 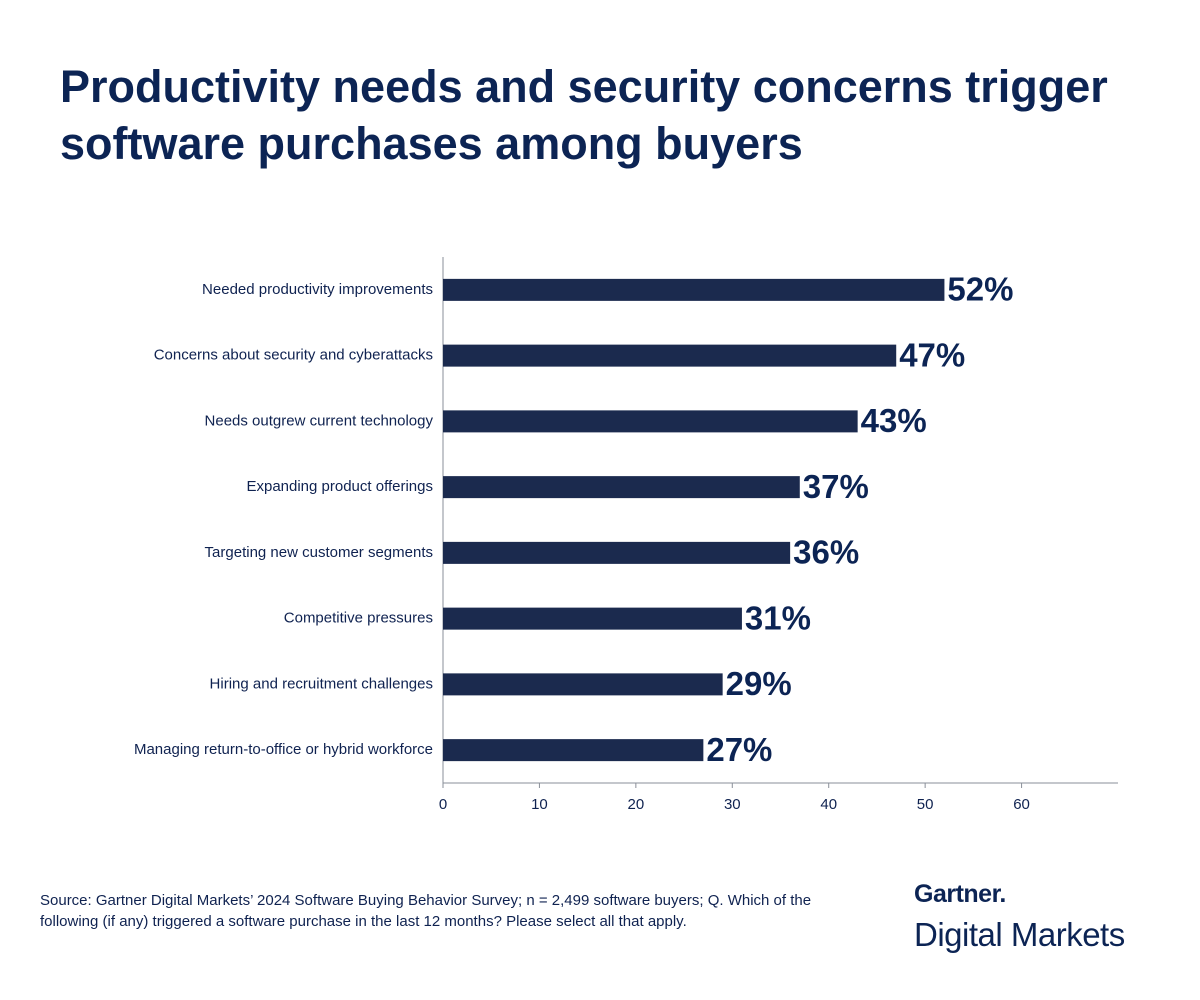 I want to click on y-tick-label: Expanding product offerings, so click(x=339, y=486).